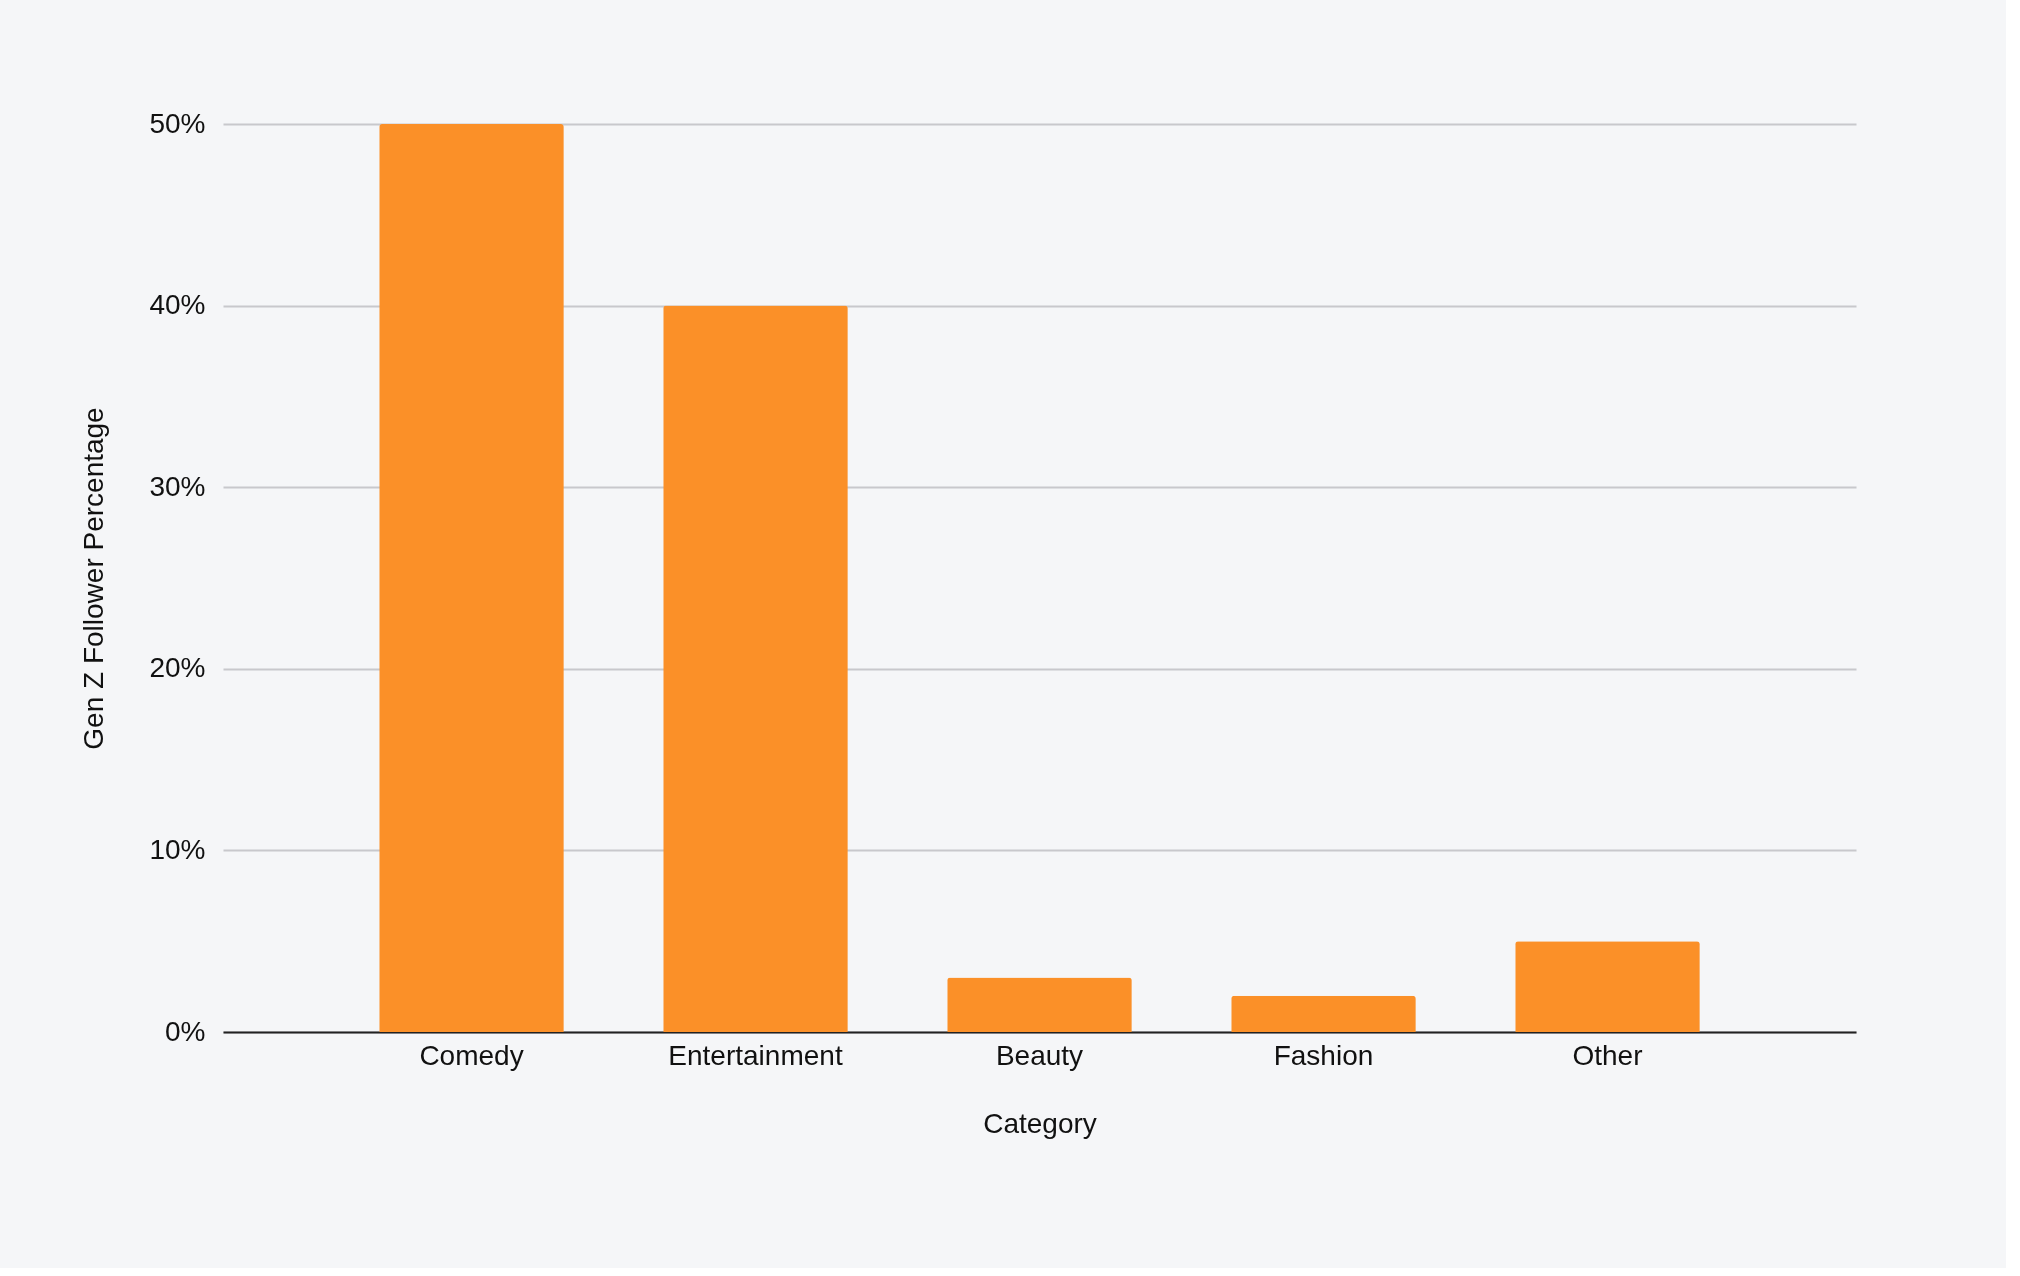 The image size is (2020, 1276). I want to click on x-tick-label: Entertainment, so click(755, 1055).